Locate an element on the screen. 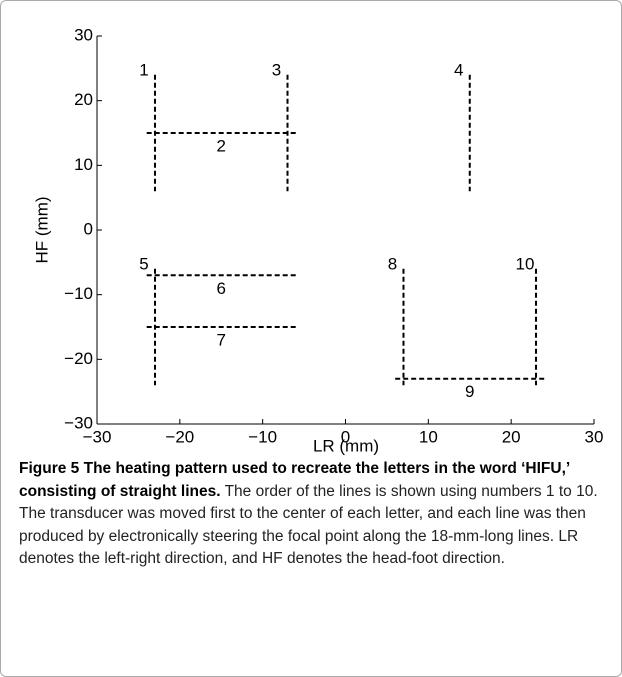 Image resolution: width=622 pixels, height=677 pixels. line-number: 5 is located at coordinates (143, 263).